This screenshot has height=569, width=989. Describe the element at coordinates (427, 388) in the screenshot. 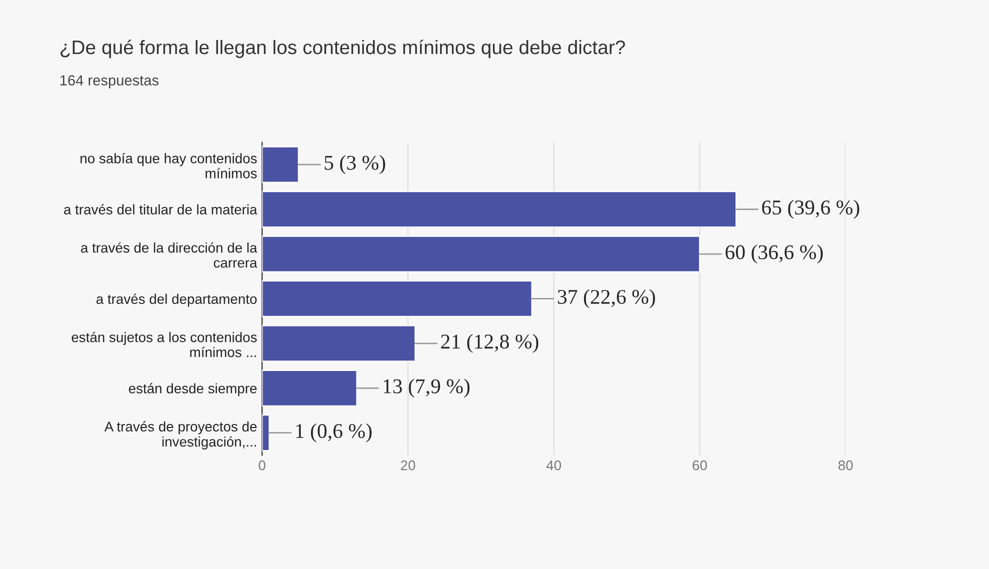

I see `data-label: 13 (7,9 %)` at that location.